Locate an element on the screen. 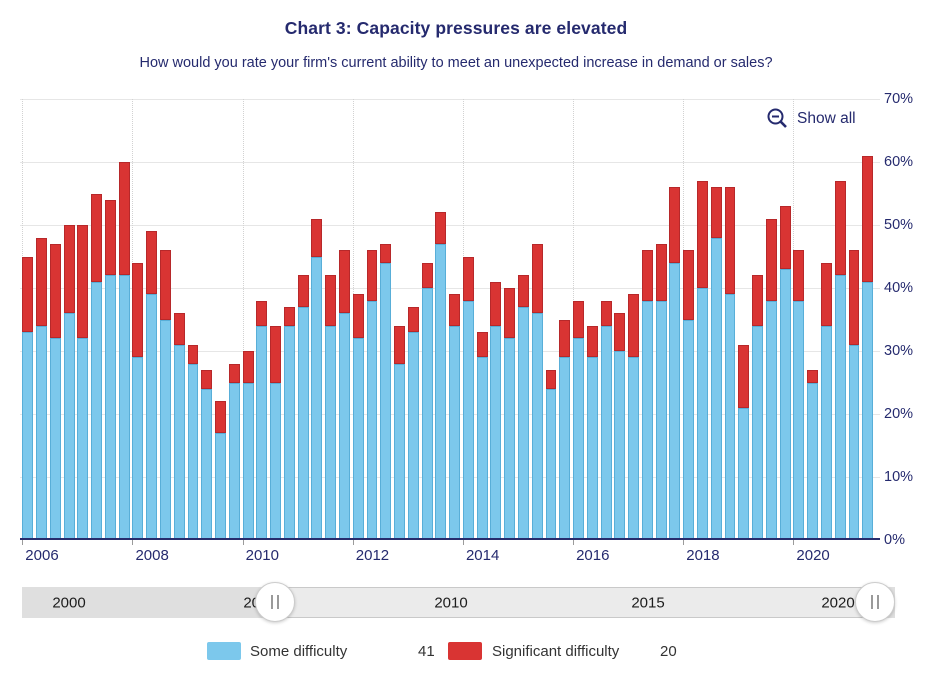 The image size is (937, 676). show-all-button: Show all is located at coordinates (811, 119).